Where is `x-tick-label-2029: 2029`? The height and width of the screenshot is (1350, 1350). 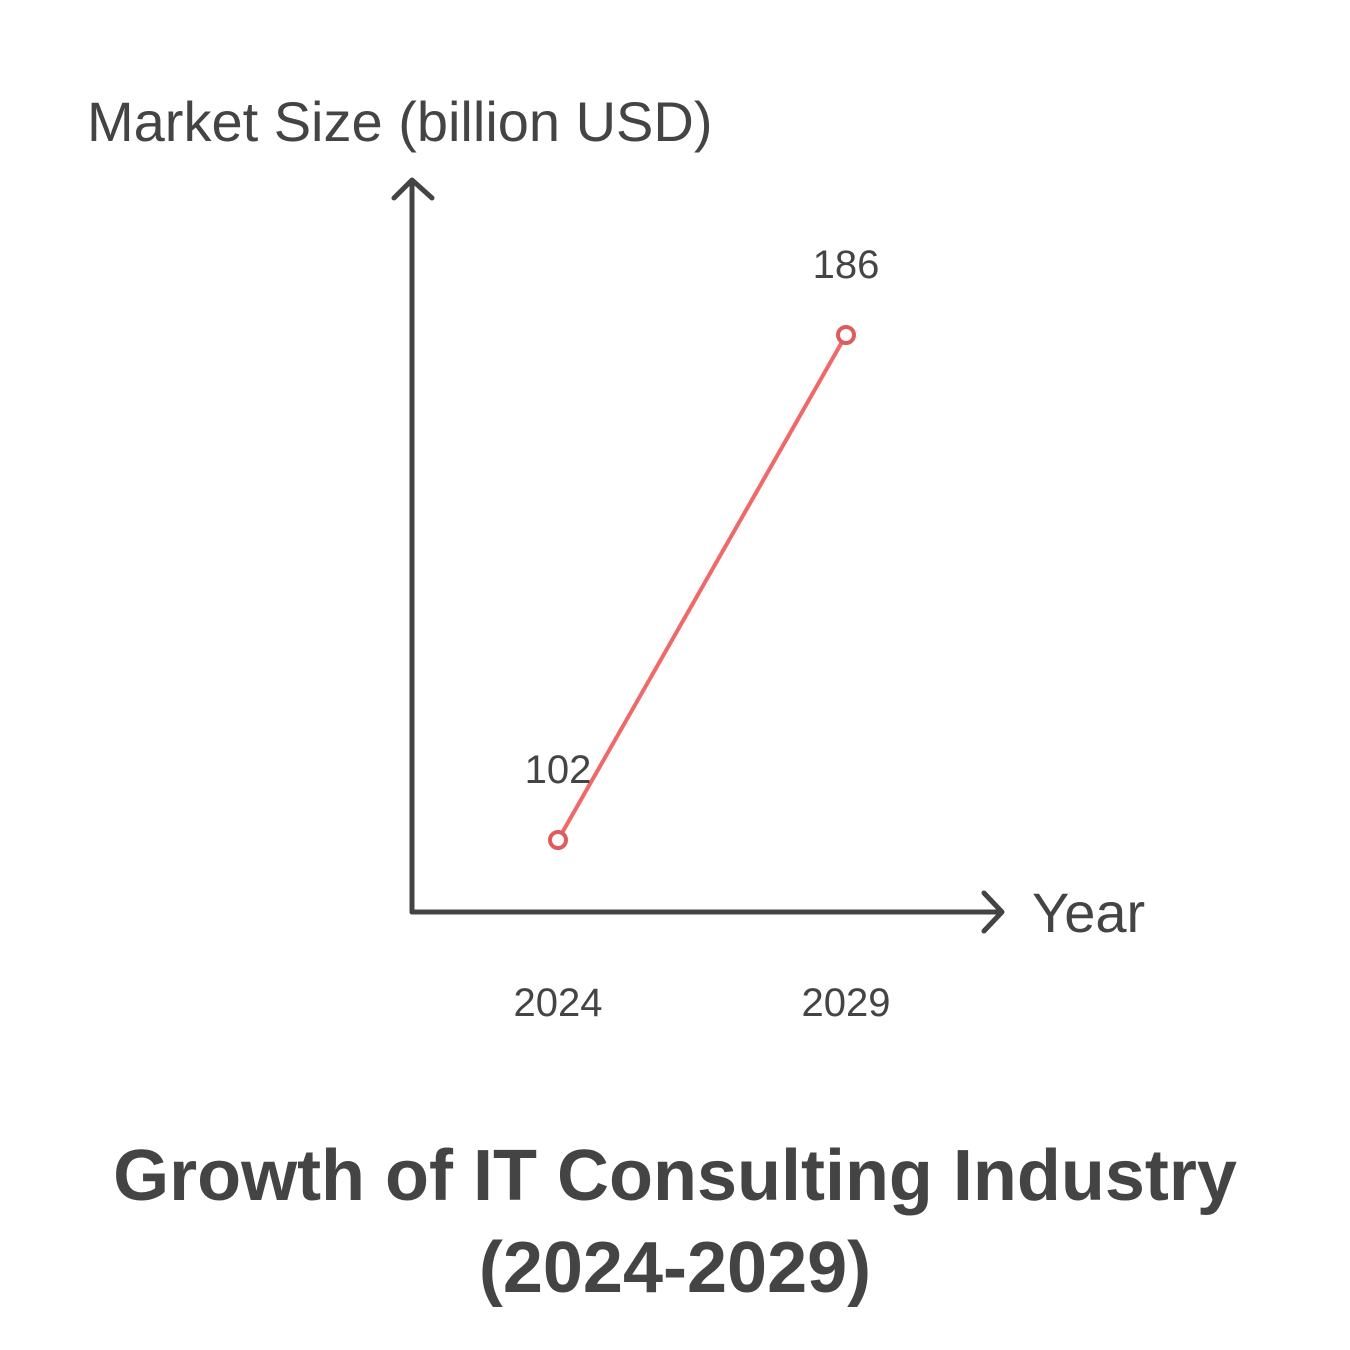 x-tick-label-2029: 2029 is located at coordinates (846, 1003).